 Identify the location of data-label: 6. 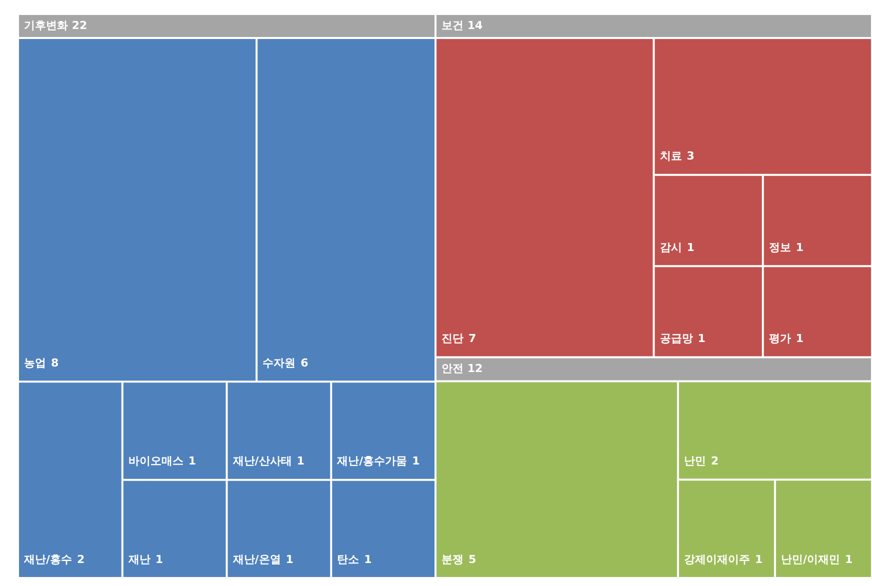
(304, 363).